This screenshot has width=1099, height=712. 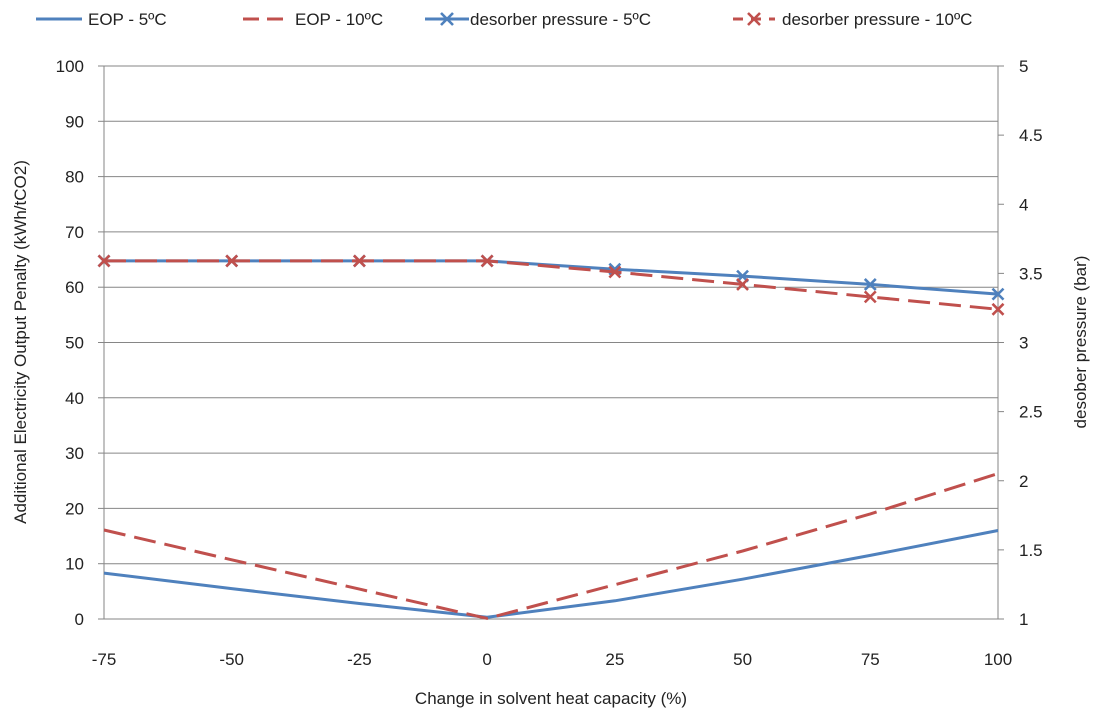 I want to click on y2-tick-label: 5, so click(x=1023, y=66).